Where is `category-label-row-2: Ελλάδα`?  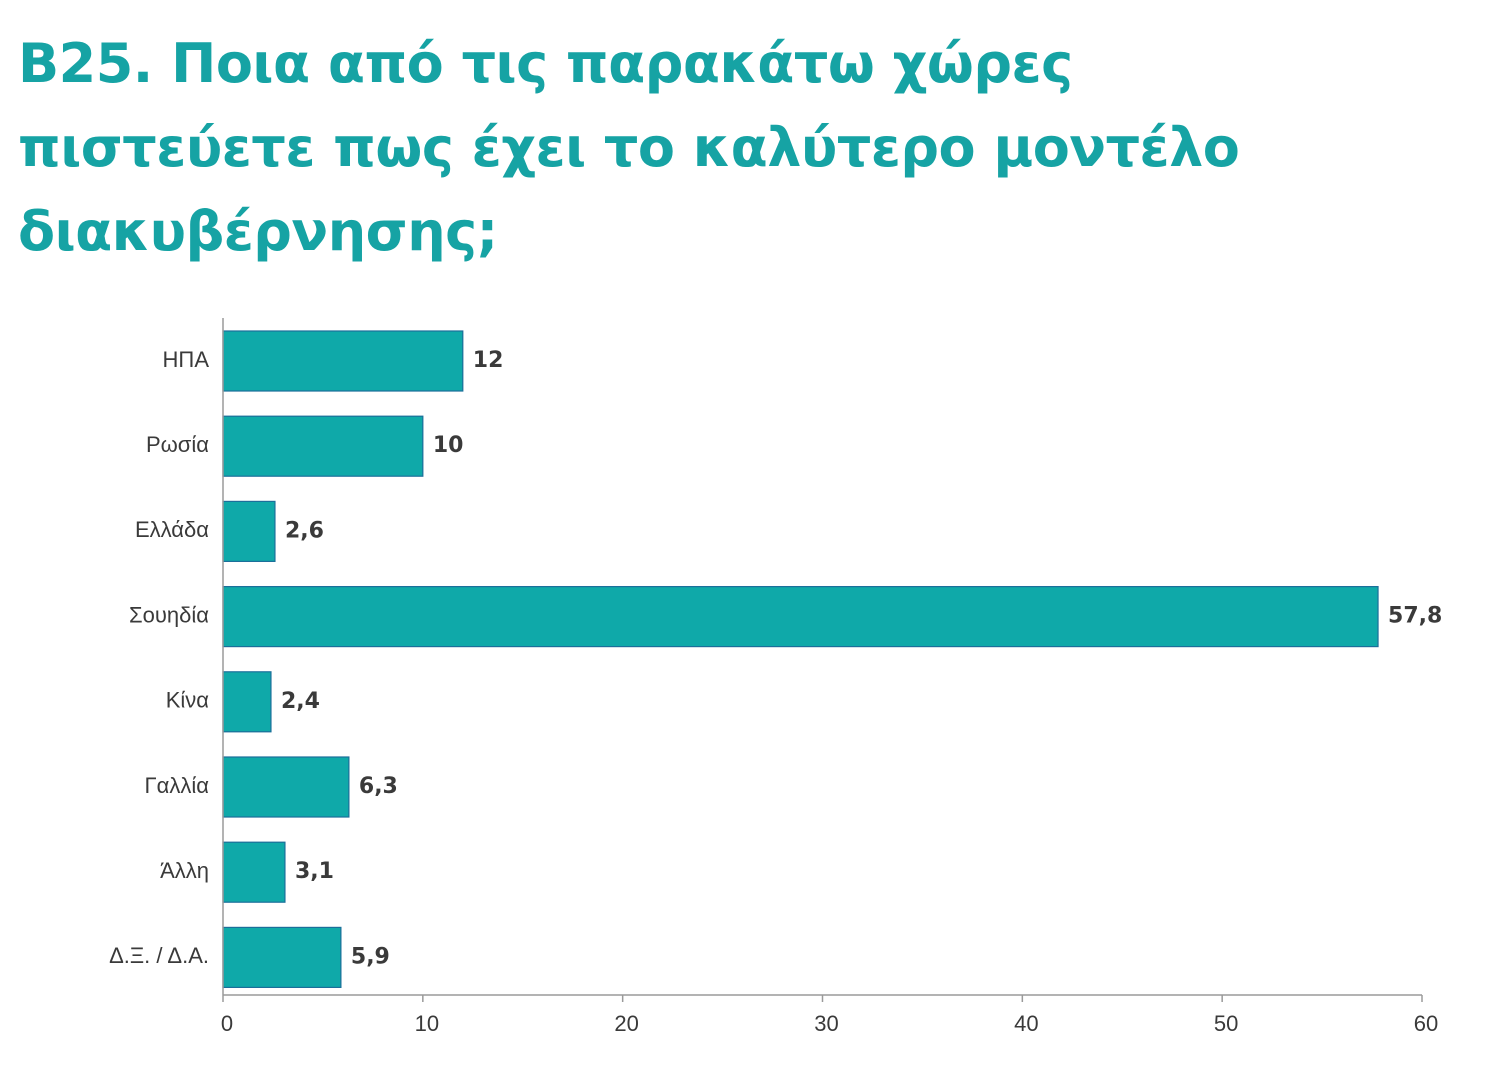 category-label-row-2: Ελλάδα is located at coordinates (172, 529).